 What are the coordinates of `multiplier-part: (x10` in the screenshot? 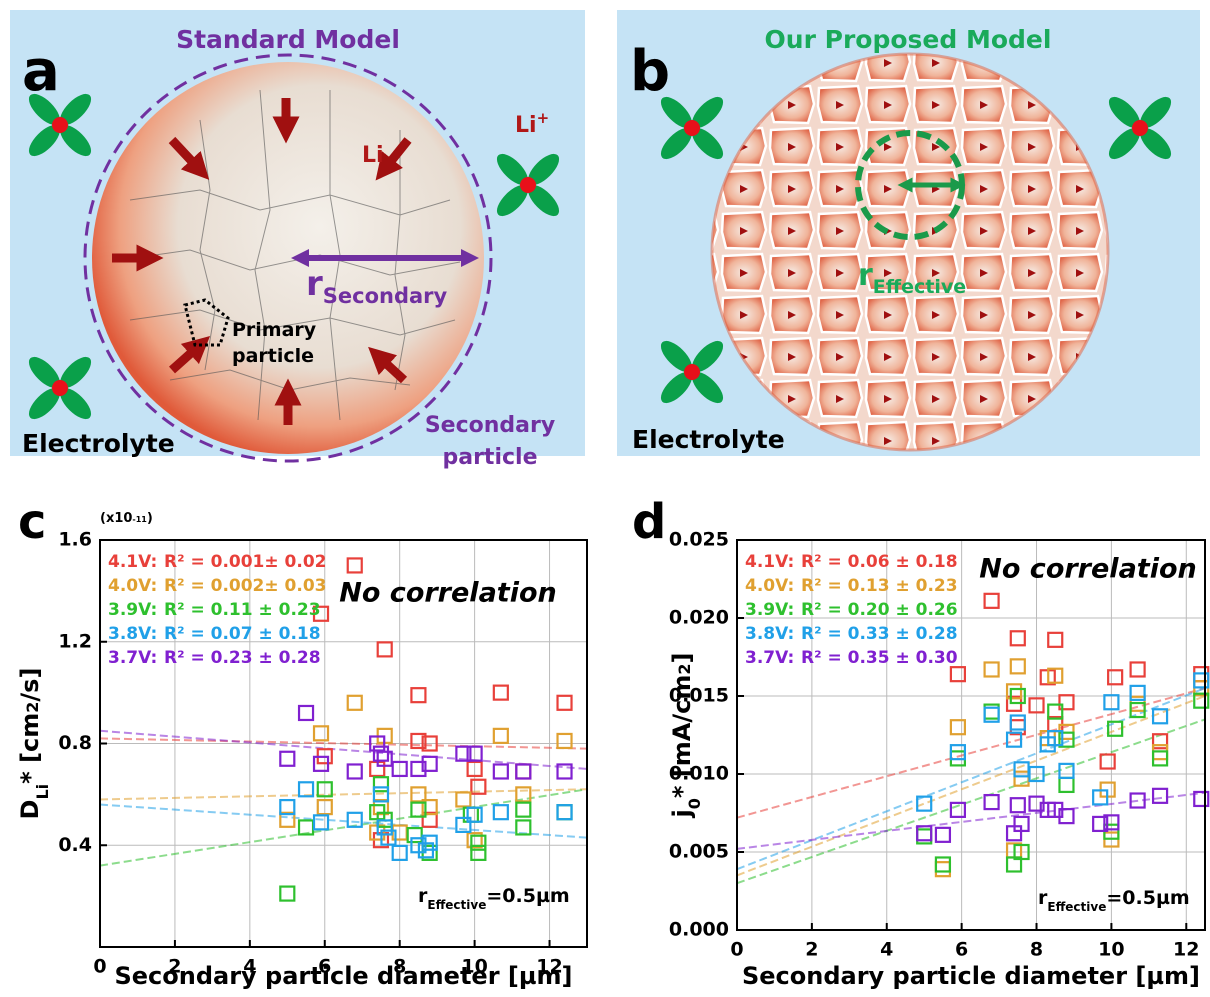 It's located at (116, 518).